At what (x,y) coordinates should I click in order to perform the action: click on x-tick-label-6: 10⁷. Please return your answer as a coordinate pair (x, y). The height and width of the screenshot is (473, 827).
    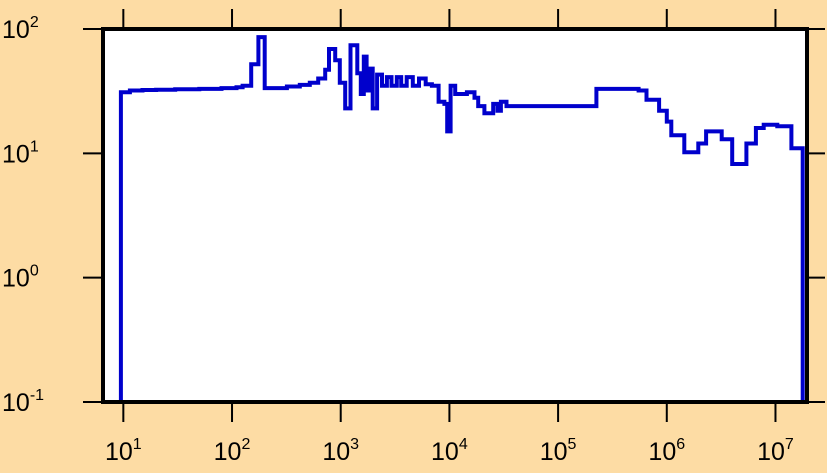
    Looking at the image, I should click on (775, 451).